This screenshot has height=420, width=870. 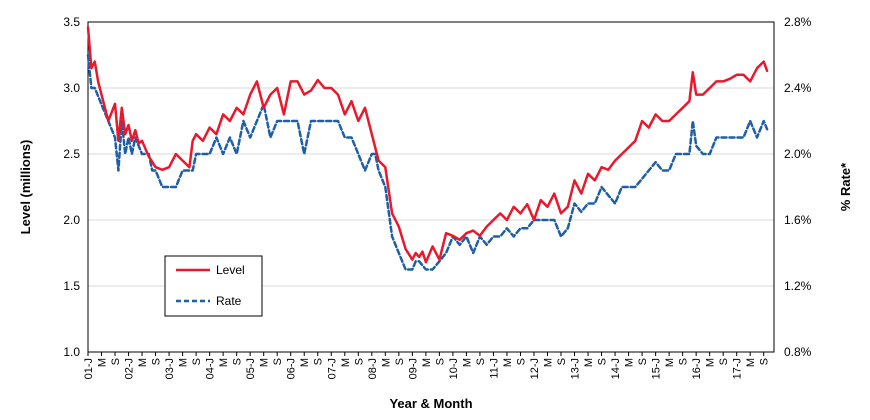 I want to click on legend-rate-label: Rate, so click(x=229, y=301).